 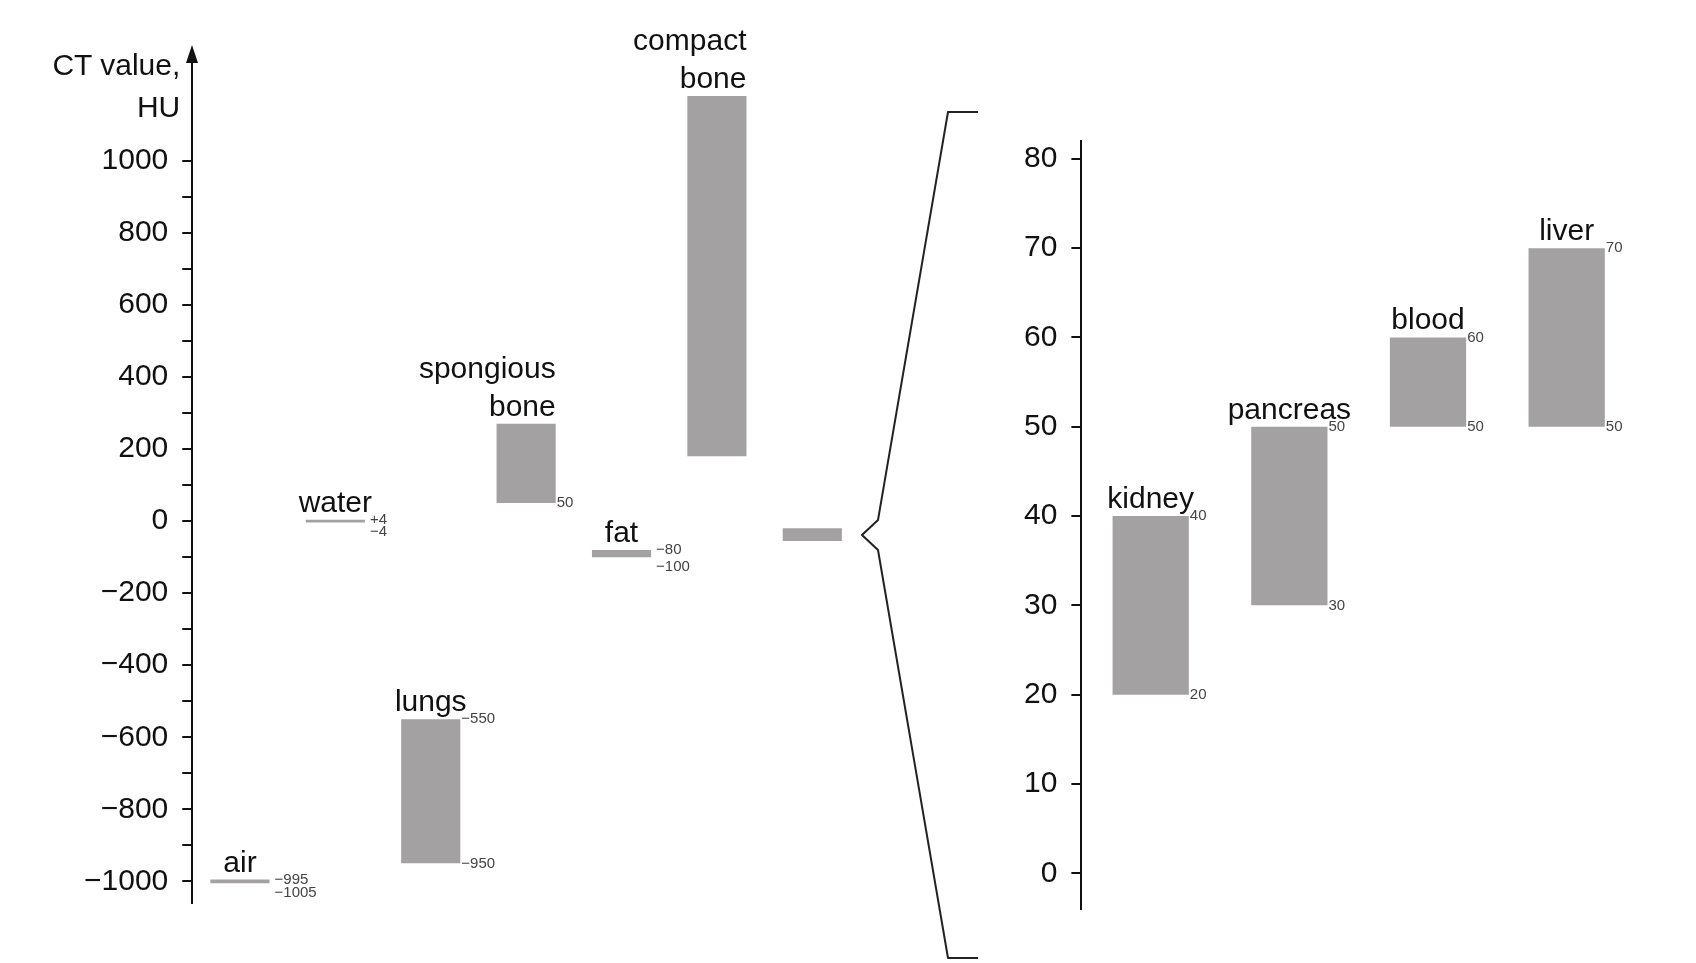 I want to click on y-tick-label: 60, so click(x=1040, y=335).